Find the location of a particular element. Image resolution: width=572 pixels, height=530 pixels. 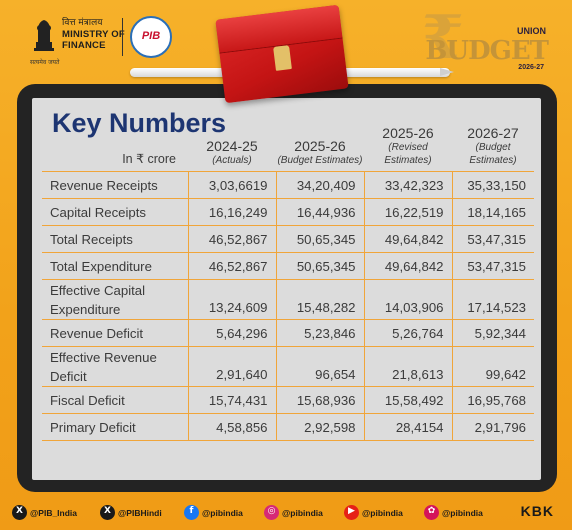

table-cell: 34,20,409 is located at coordinates (319, 185).